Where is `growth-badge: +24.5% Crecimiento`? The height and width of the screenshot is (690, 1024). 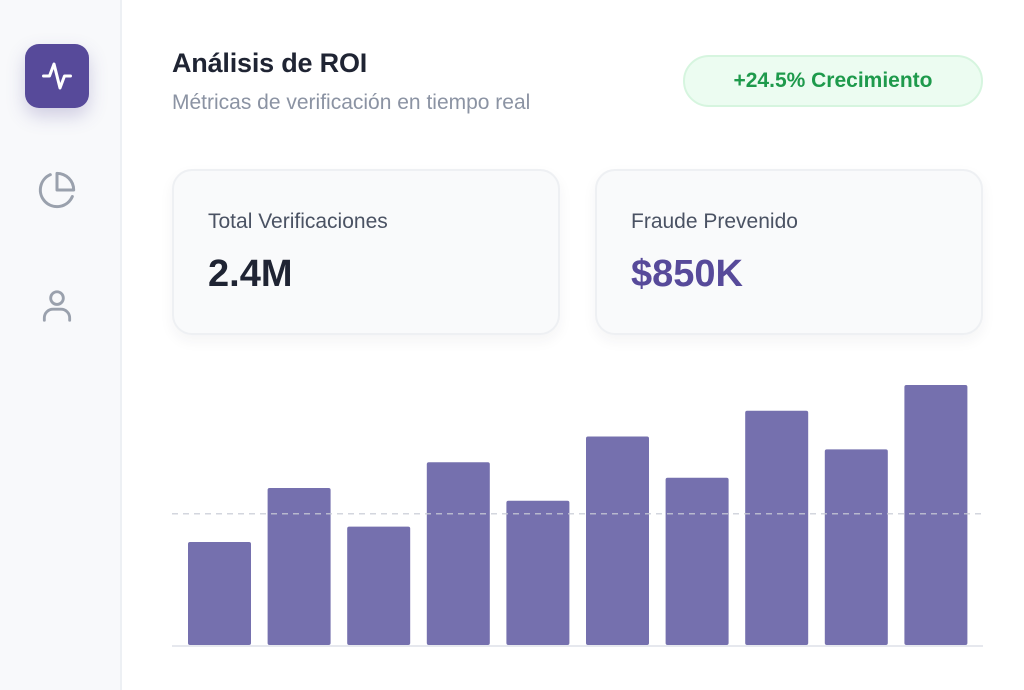 growth-badge: +24.5% Crecimiento is located at coordinates (833, 81).